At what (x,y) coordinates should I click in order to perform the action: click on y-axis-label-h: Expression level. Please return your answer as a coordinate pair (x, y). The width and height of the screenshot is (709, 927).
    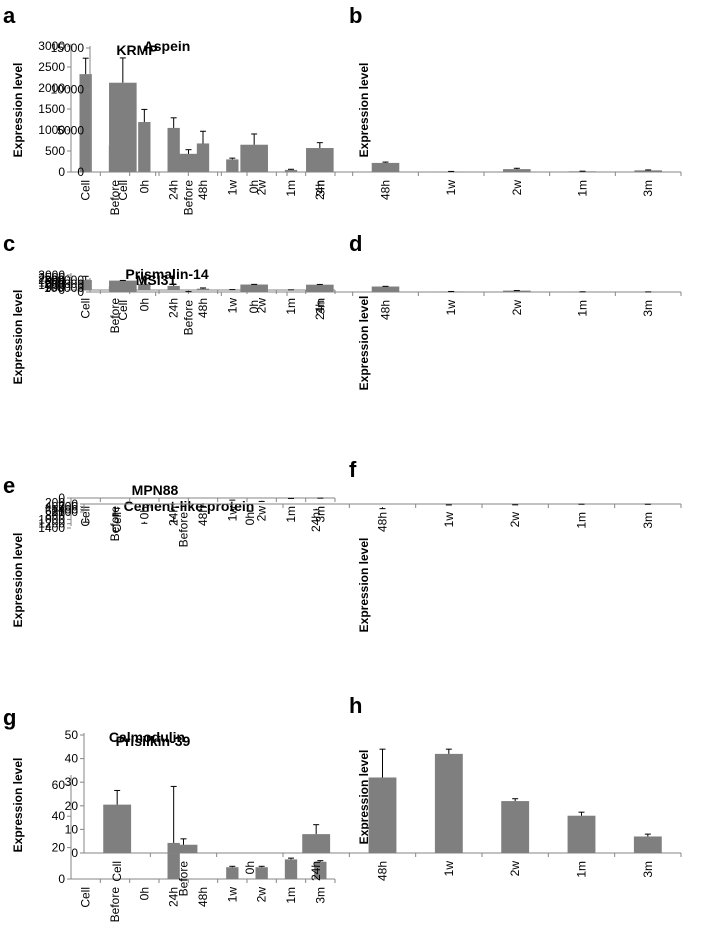
    Looking at the image, I should click on (364, 797).